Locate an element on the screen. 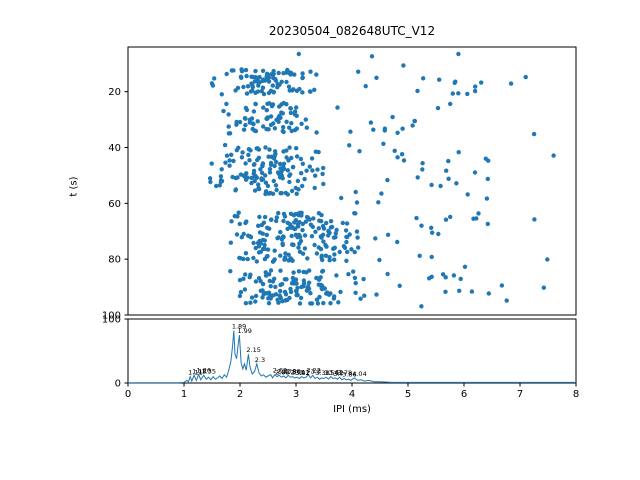 This screenshot has width=640, height=480. peak-annotation: 3.7 is located at coordinates (338, 374).